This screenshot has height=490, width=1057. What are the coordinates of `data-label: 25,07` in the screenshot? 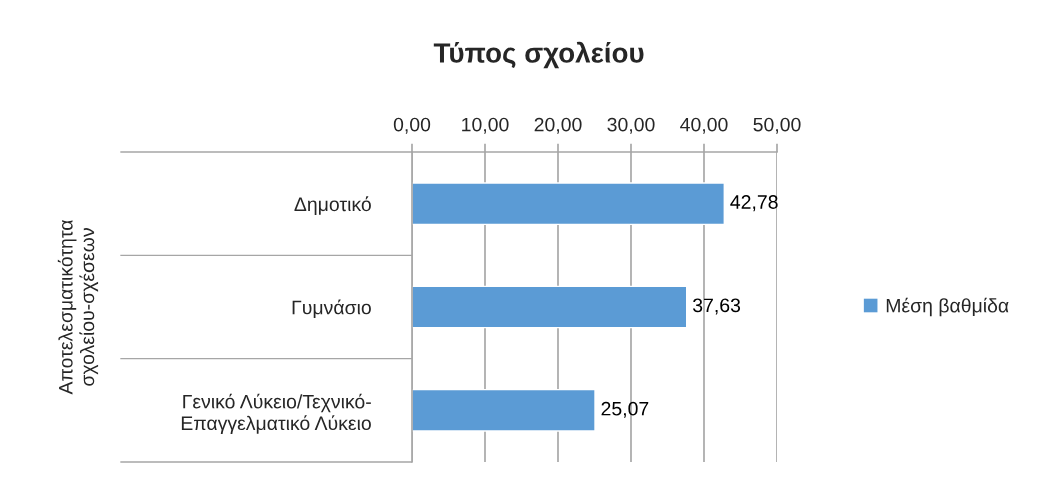 It's located at (625, 409).